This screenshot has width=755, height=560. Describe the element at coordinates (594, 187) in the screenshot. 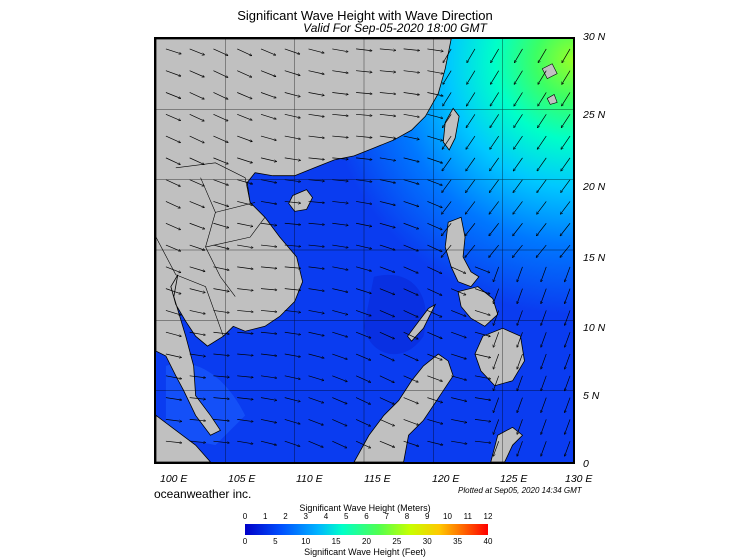

I see `lat-label-20n: 20 N` at that location.